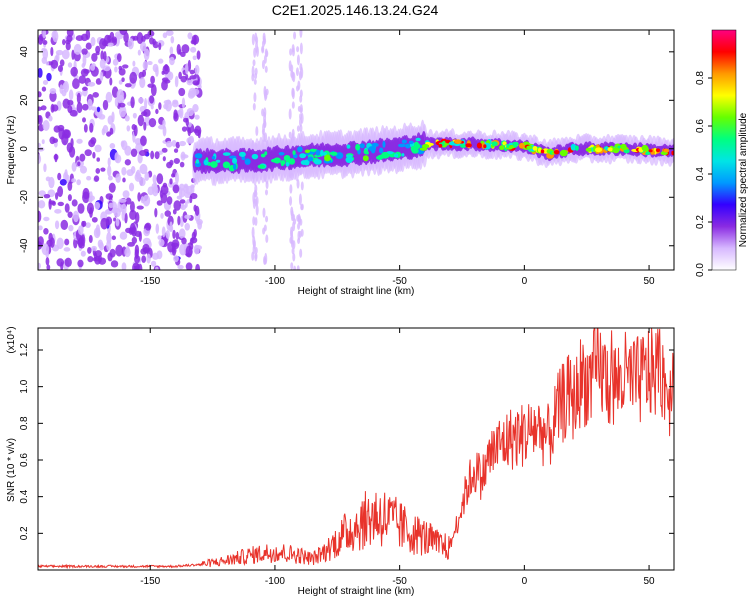  Describe the element at coordinates (24, 496) in the screenshot. I see `y-tick-label: 0.4` at that location.